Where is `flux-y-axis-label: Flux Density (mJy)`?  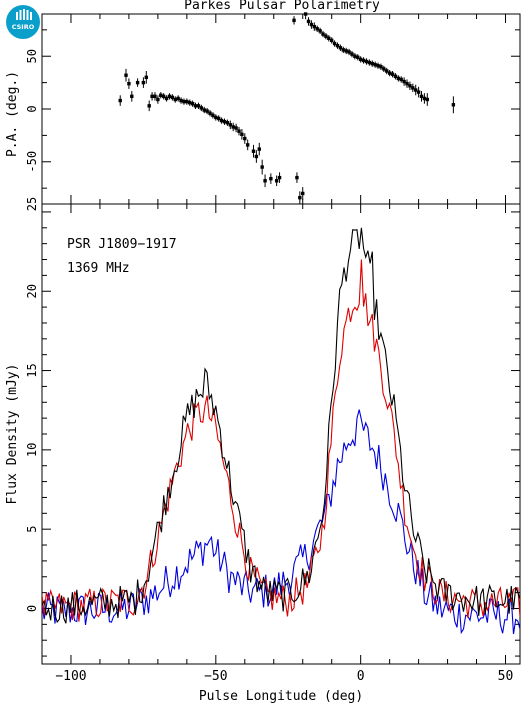
flux-y-axis-label: Flux Density (mJy) is located at coordinates (12, 434).